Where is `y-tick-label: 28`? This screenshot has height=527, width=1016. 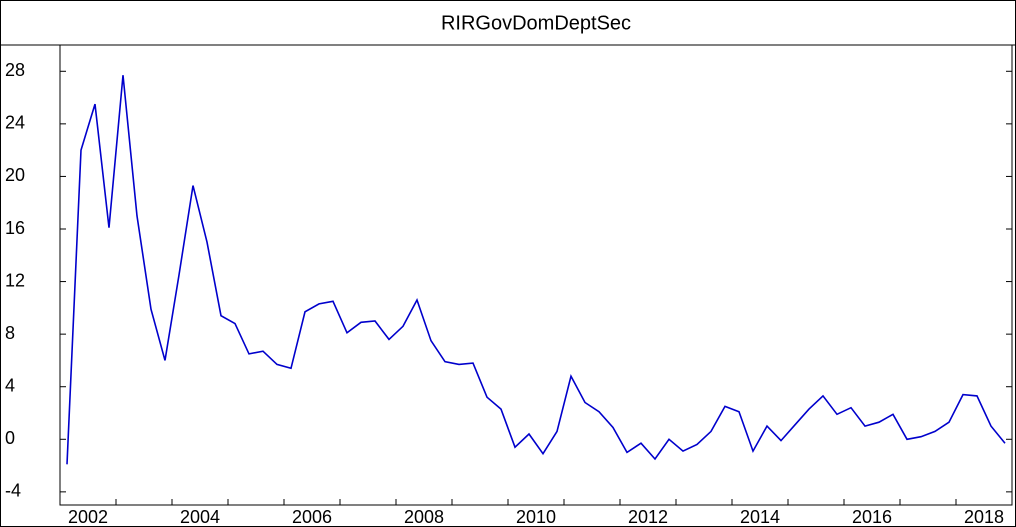
y-tick-label: 28 is located at coordinates (15, 70).